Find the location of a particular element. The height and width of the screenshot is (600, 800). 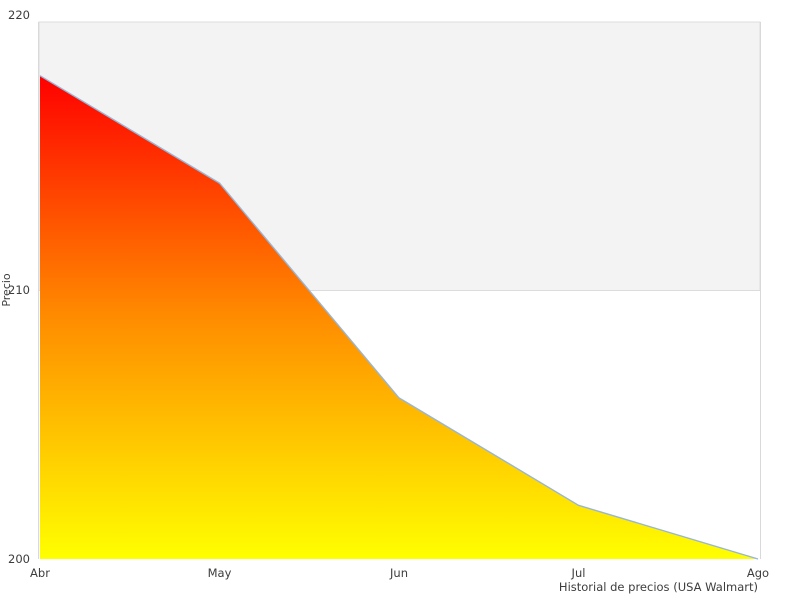

chart-caption: Historial de precios (USA Walmart) is located at coordinates (658, 587).